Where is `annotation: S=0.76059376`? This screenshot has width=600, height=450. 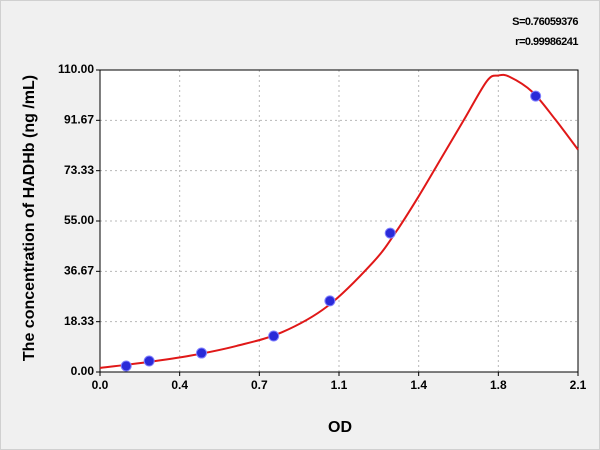
annotation: S=0.76059376 is located at coordinates (545, 22).